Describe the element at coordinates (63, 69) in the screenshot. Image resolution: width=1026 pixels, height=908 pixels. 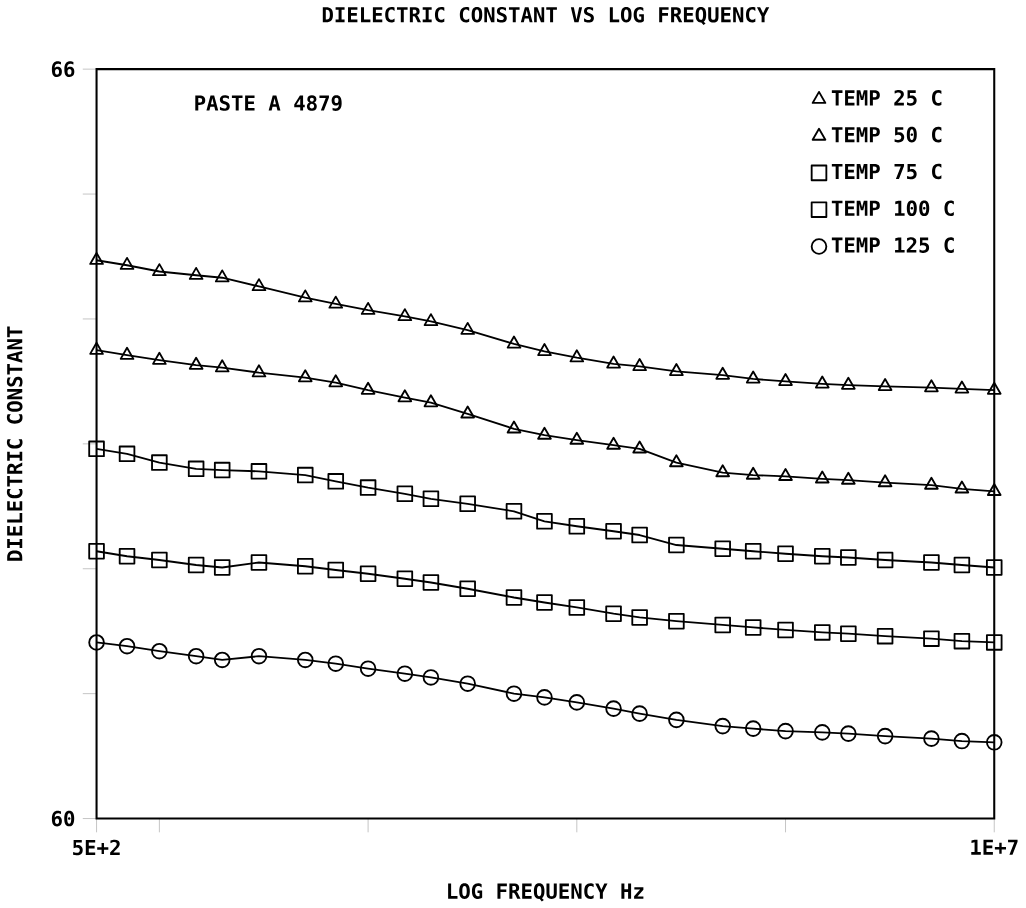
I see `y-tick-label: 66` at that location.